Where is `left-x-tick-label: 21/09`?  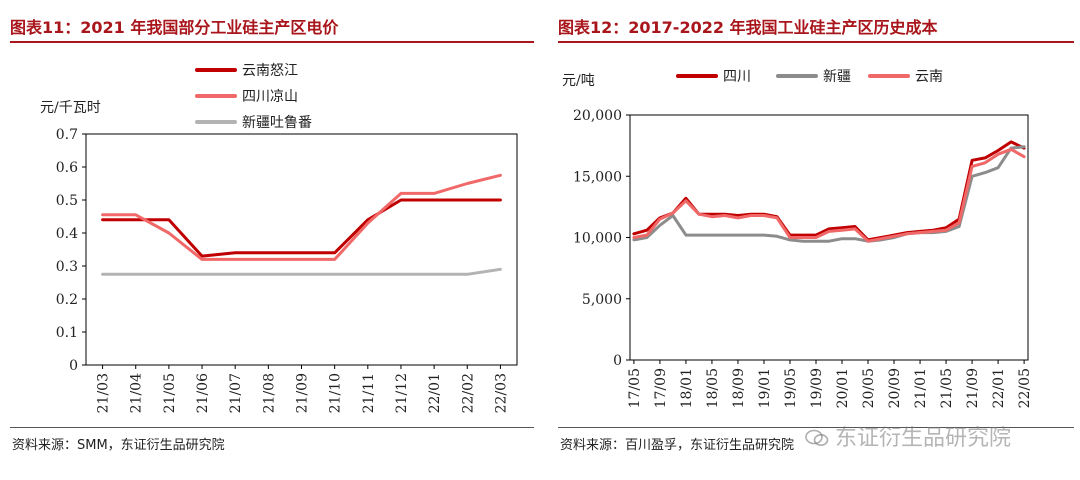
left-x-tick-label: 21/09 is located at coordinates (303, 393).